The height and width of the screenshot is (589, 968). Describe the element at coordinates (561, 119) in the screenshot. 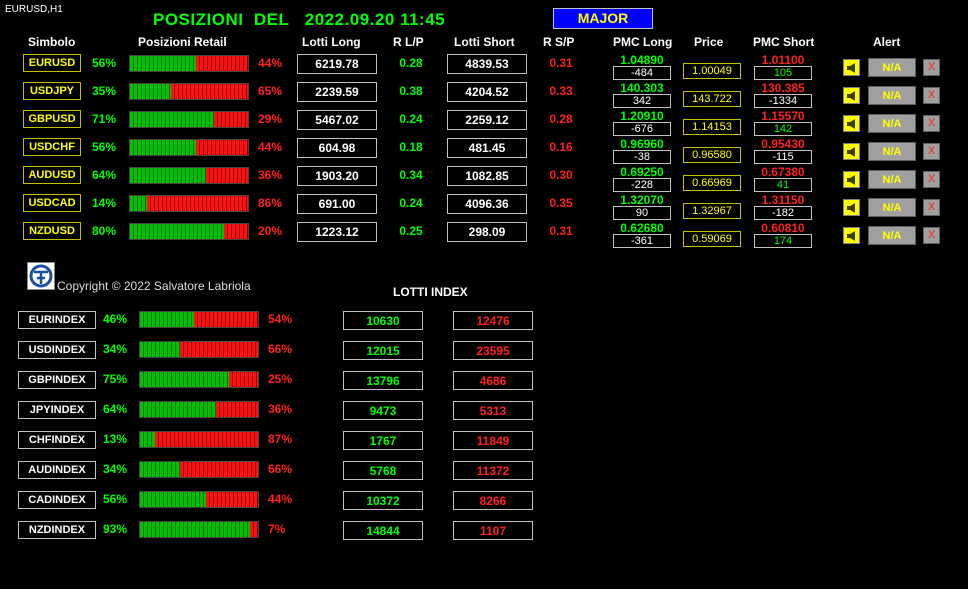

I see `r-sp-value: 0.28` at that location.